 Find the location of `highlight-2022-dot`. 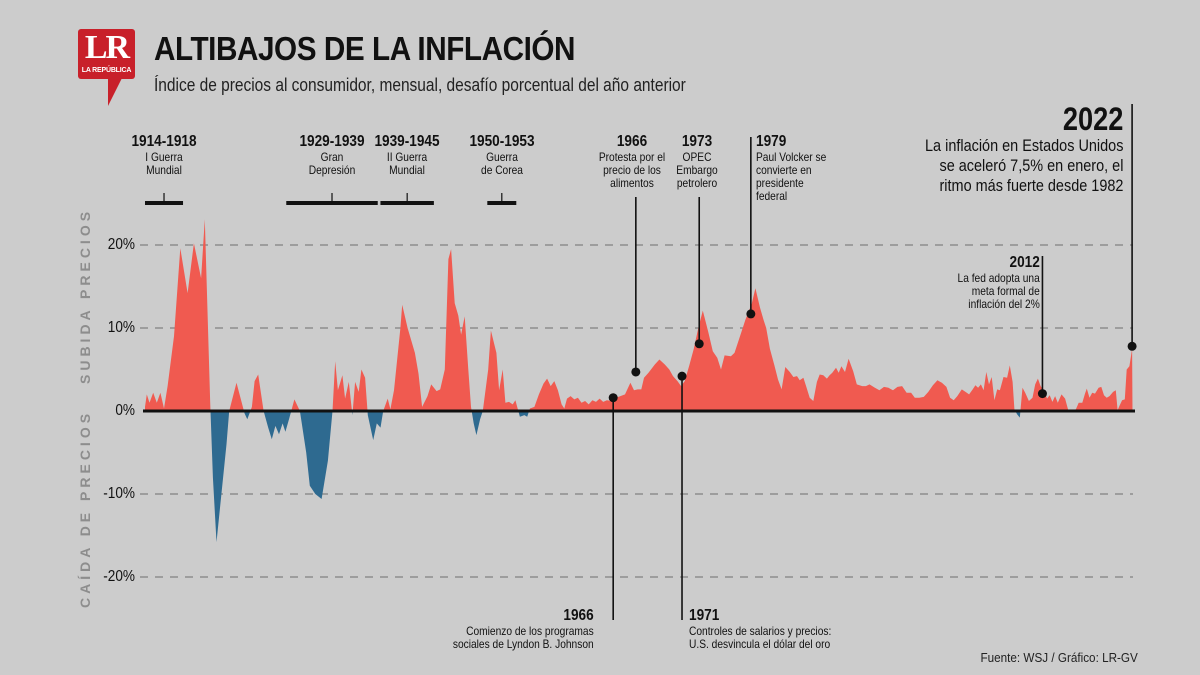

highlight-2022-dot is located at coordinates (1132, 346).